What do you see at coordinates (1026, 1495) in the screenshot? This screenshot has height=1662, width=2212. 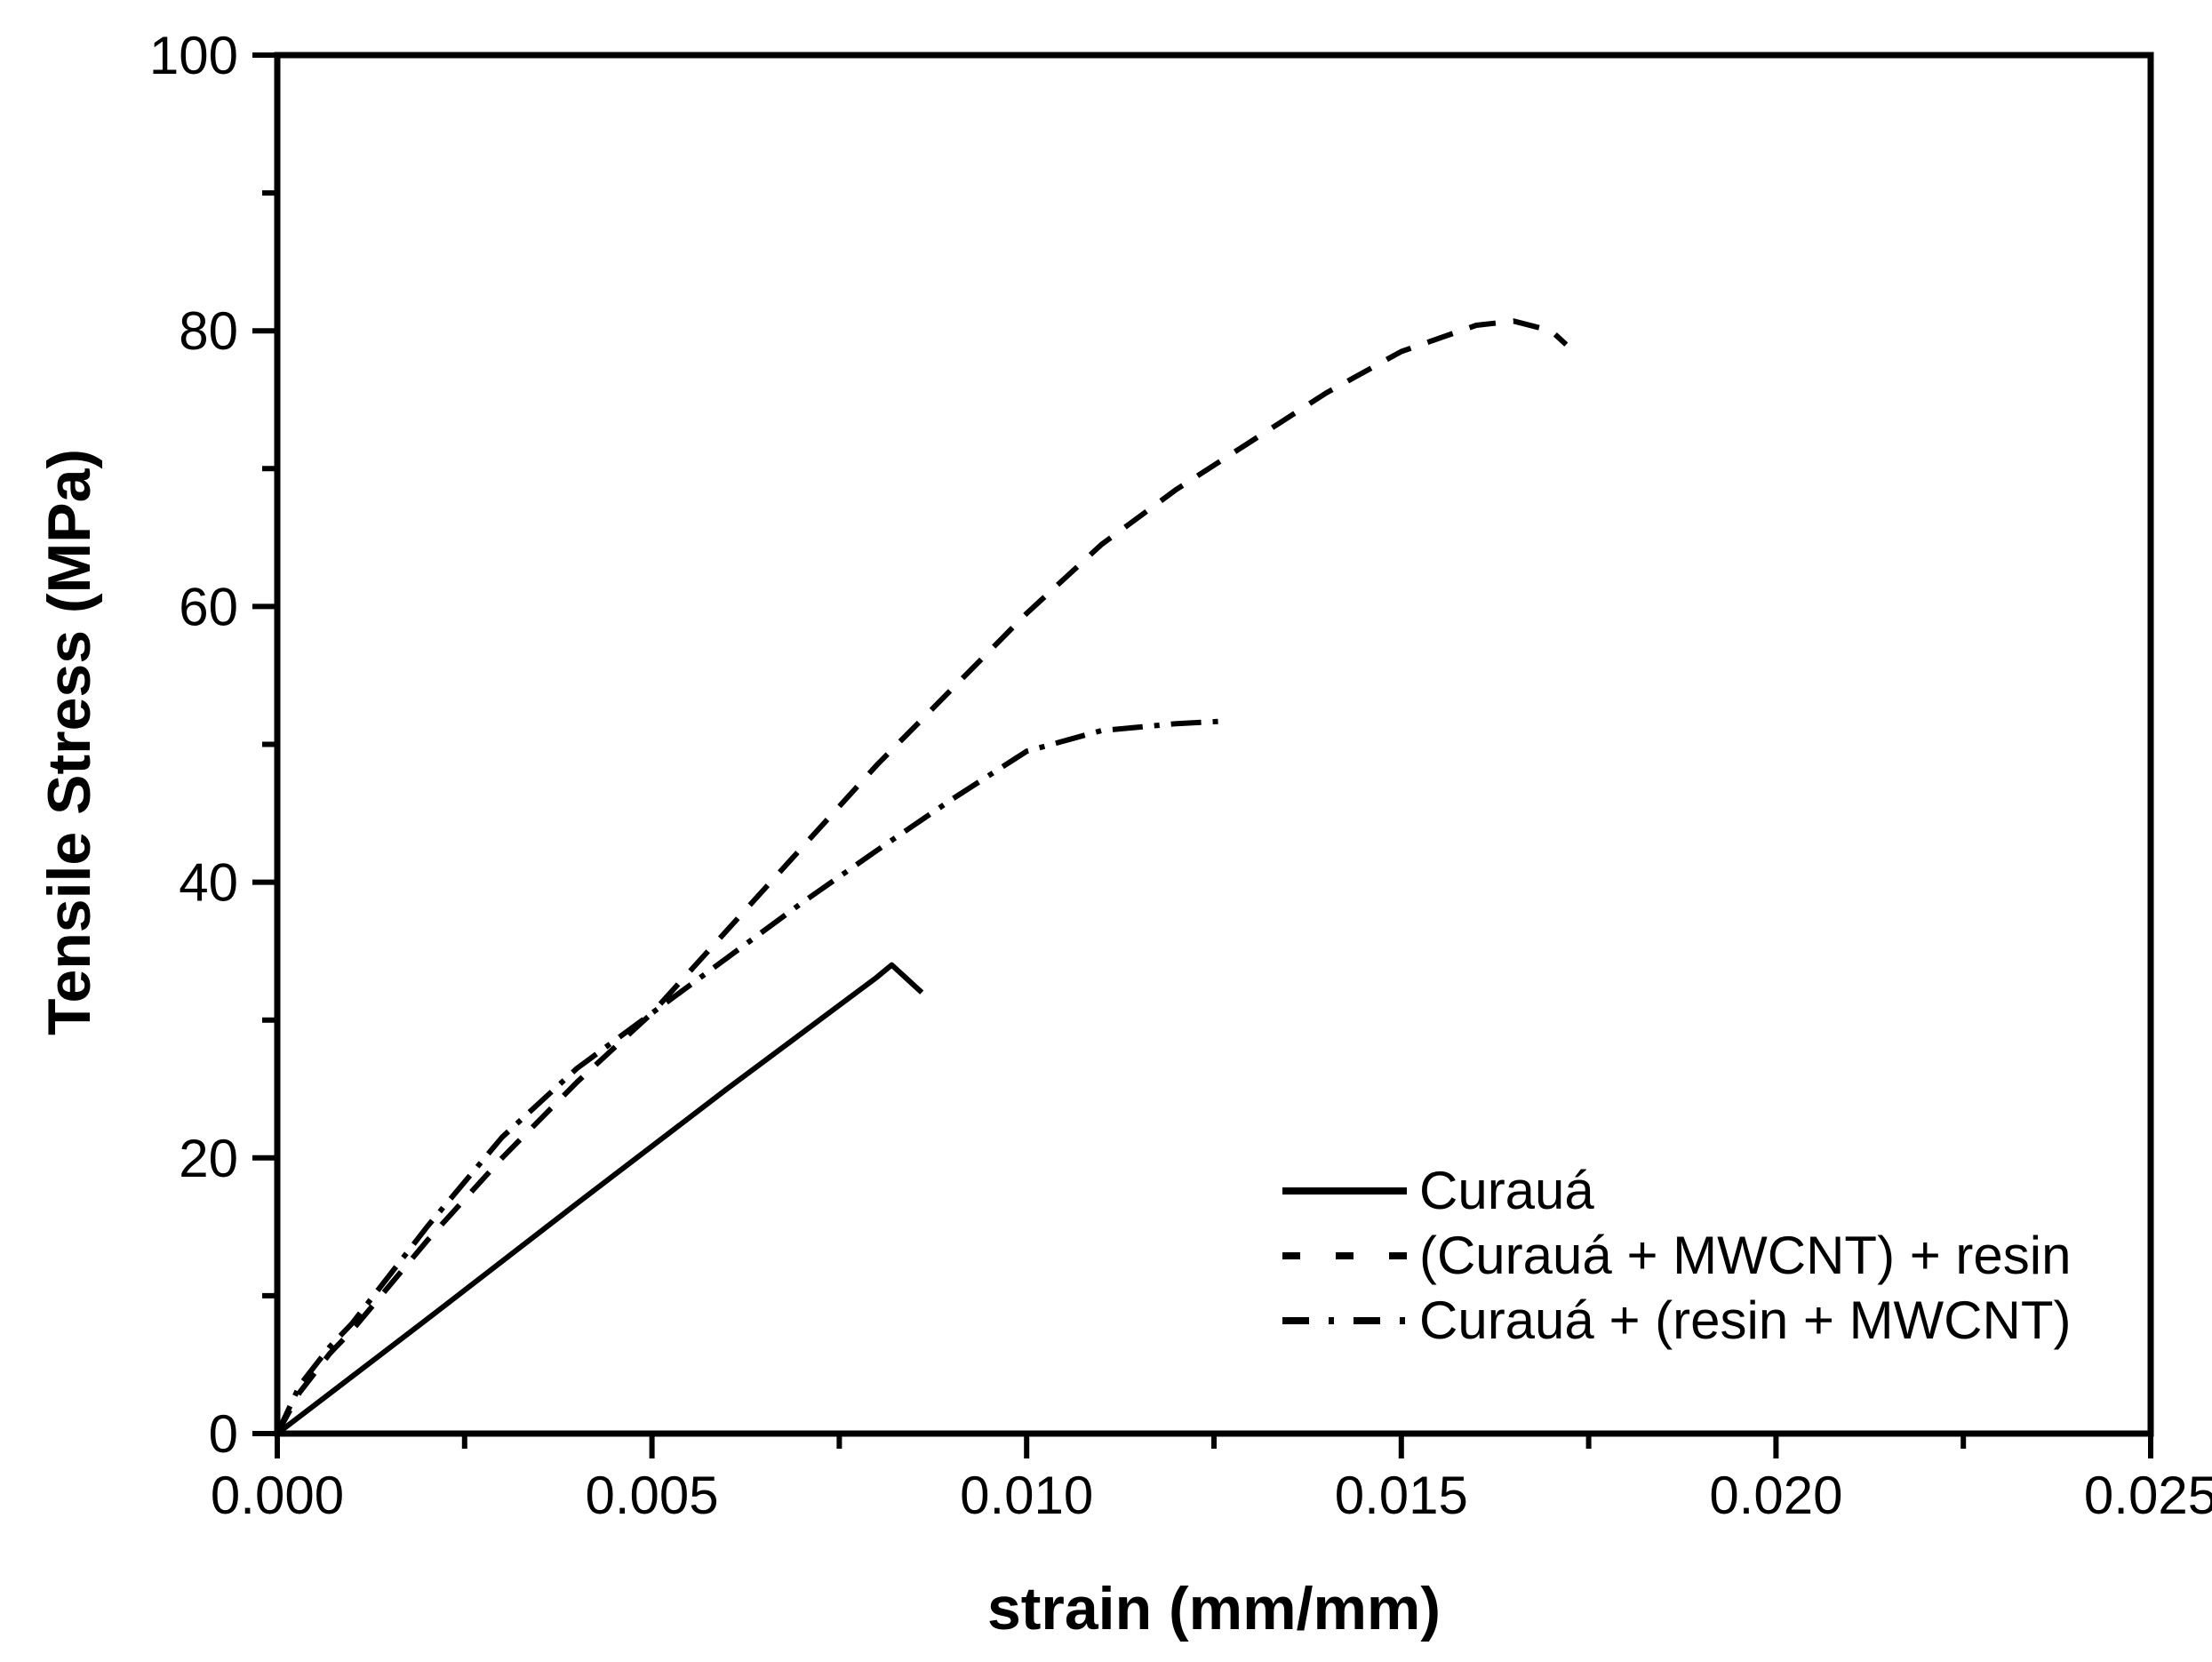 I see `x-tick-label: 0.010` at bounding box center [1026, 1495].